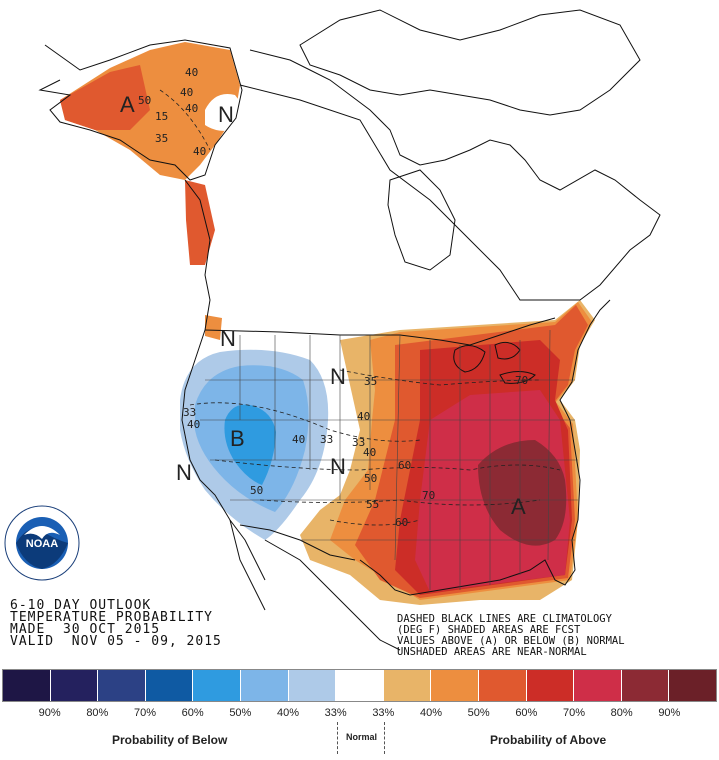 This screenshot has width=719, height=760. What do you see at coordinates (288, 713) in the screenshot?
I see `legend-below-percent: 40%` at bounding box center [288, 713].